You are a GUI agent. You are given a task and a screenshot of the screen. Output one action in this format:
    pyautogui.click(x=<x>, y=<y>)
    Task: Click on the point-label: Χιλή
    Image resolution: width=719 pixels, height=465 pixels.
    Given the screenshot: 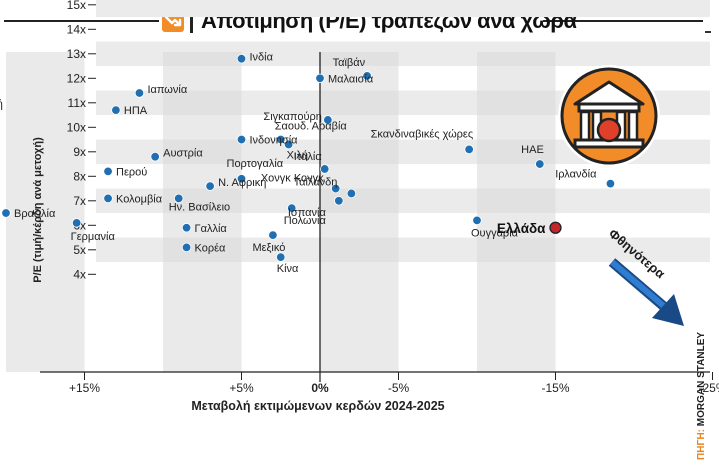 What is the action you would take?
    pyautogui.click(x=297, y=155)
    